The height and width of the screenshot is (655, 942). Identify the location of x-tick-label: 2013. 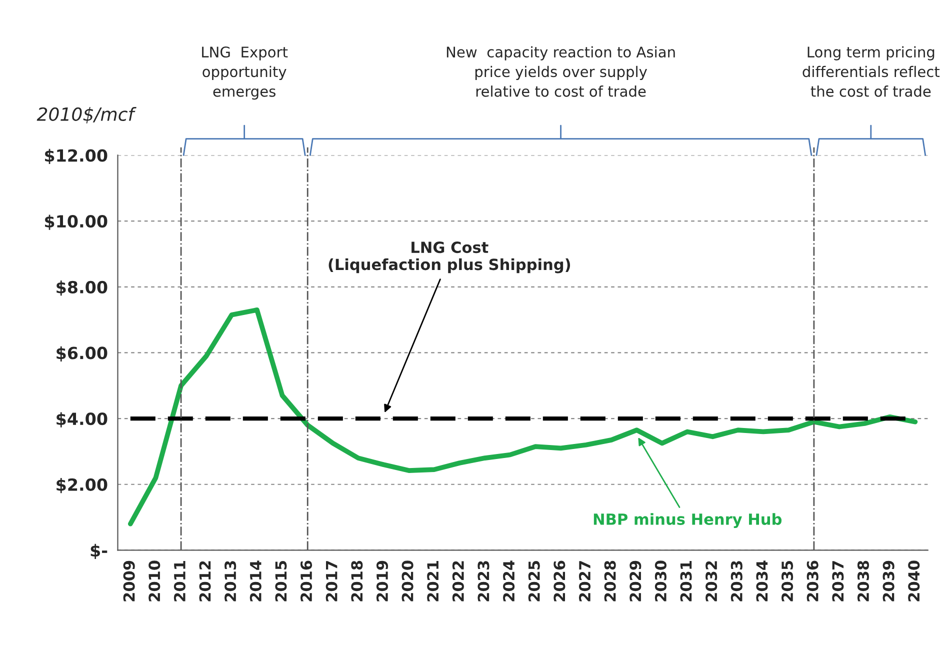
(230, 581).